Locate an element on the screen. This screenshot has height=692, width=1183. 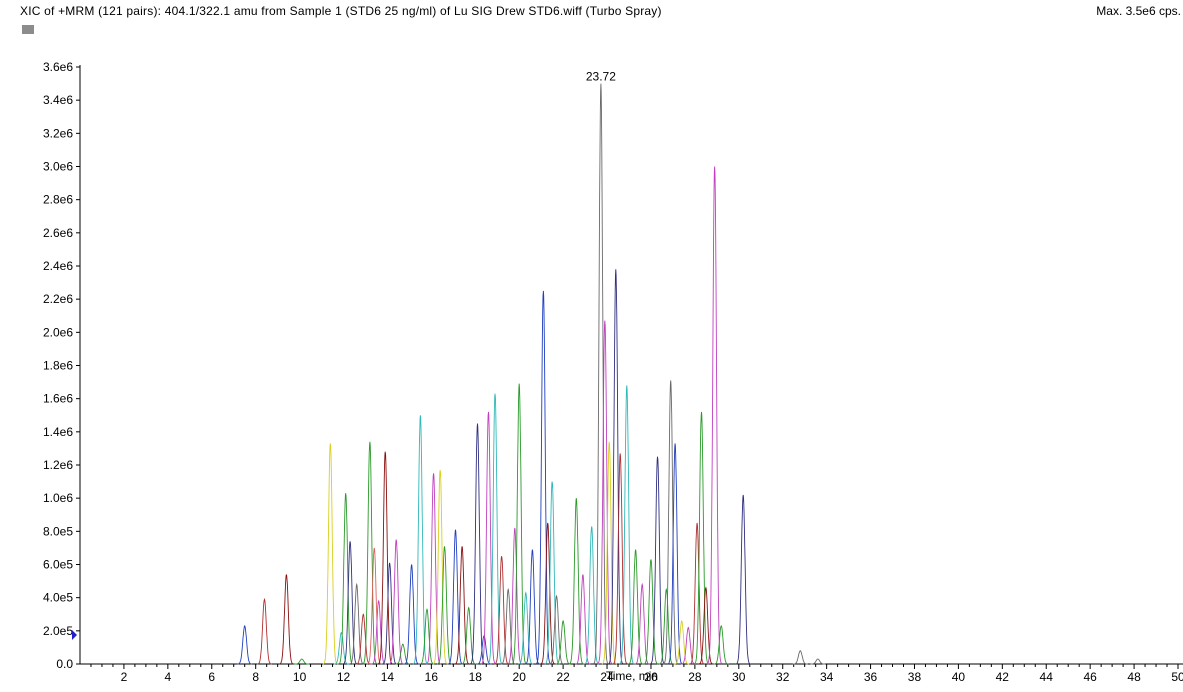
x-tick-label: 32 is located at coordinates (783, 677).